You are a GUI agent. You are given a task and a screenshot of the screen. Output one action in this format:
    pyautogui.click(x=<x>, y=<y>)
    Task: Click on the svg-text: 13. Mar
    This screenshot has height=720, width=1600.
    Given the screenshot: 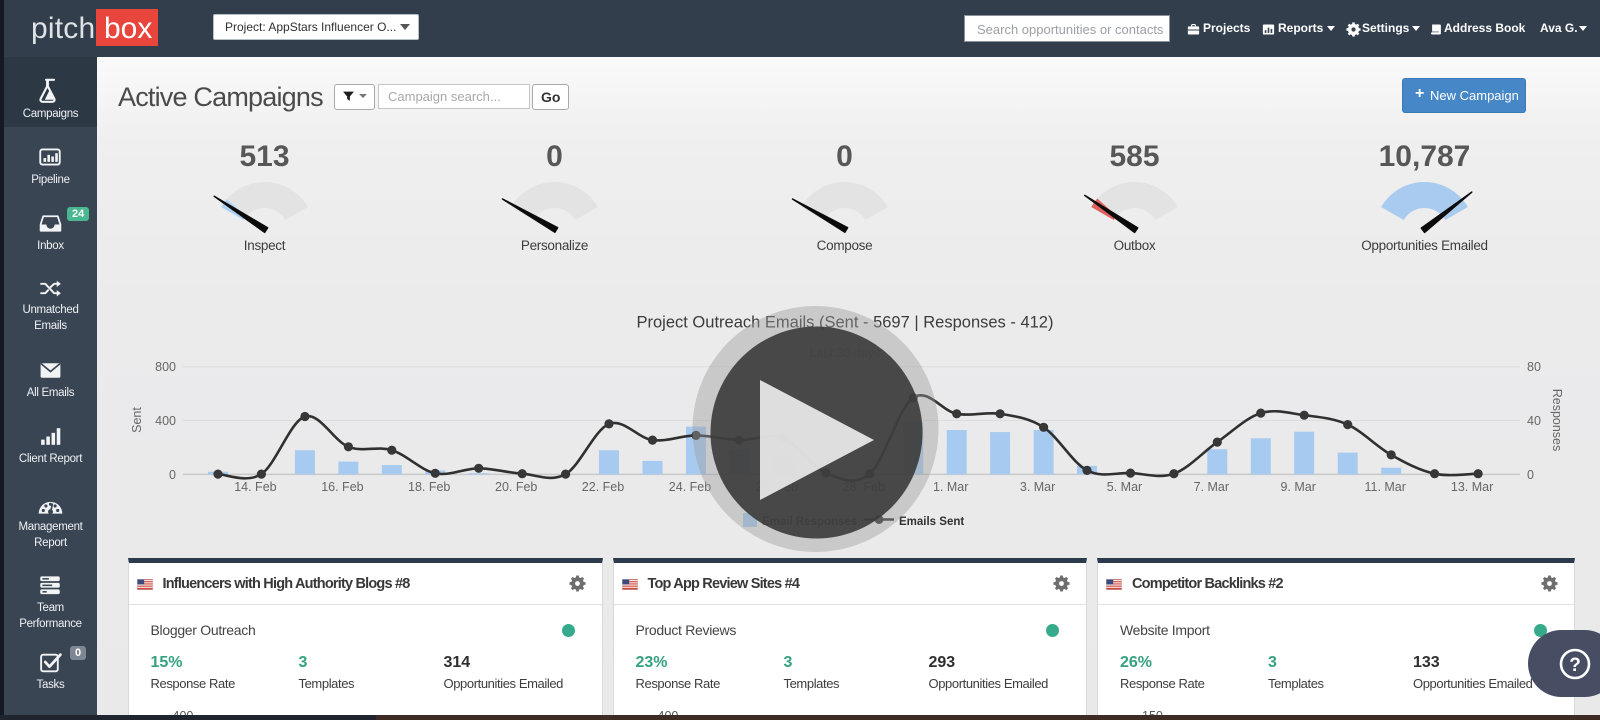 What is the action you would take?
    pyautogui.click(x=1472, y=487)
    